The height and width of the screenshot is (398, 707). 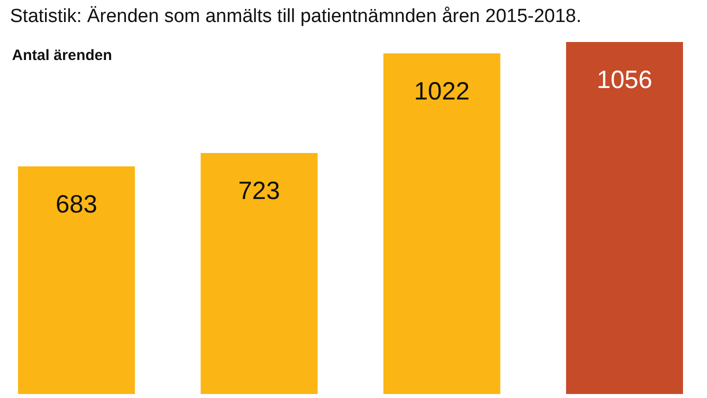 What do you see at coordinates (442, 91) in the screenshot?
I see `data-label: 1022` at bounding box center [442, 91].